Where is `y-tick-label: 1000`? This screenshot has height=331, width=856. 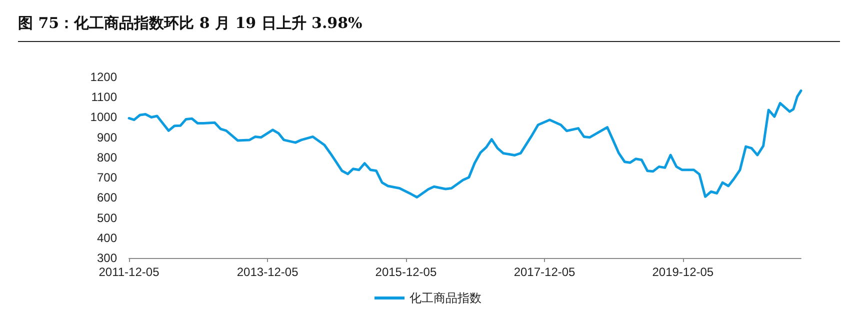
y-tick-label: 1000 is located at coordinates (104, 117).